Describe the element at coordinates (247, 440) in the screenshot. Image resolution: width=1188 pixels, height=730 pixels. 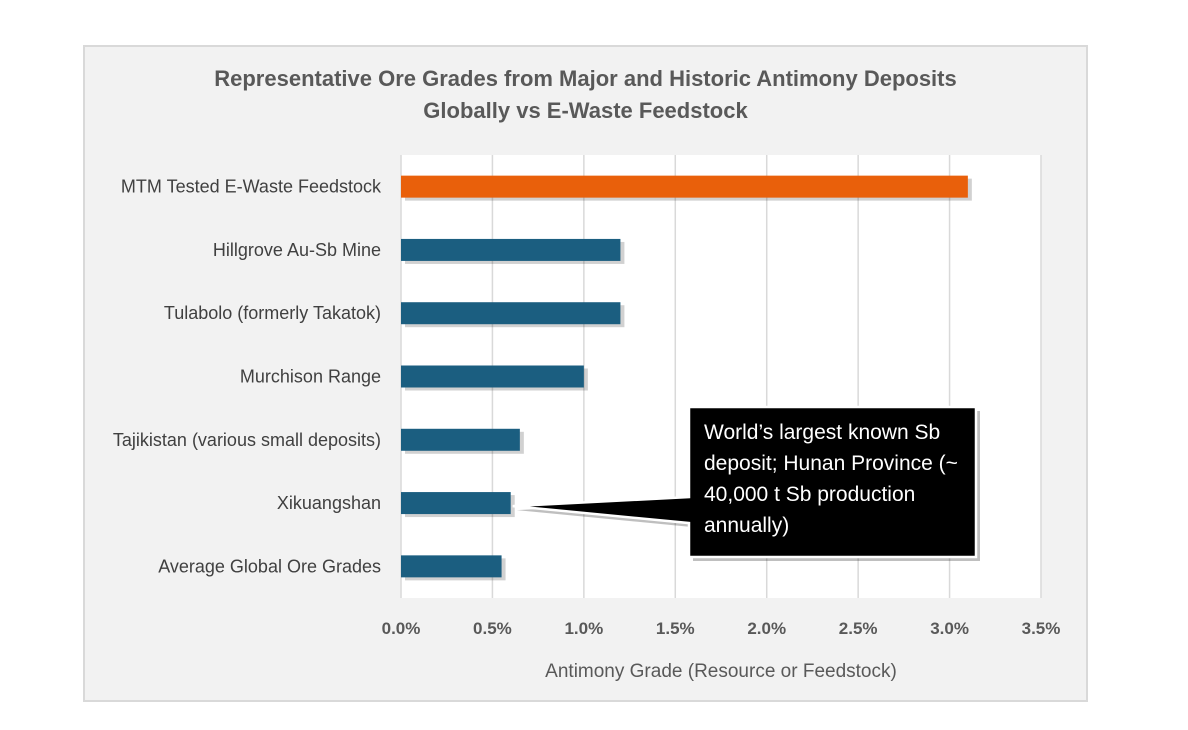
I see `category-label: Tajikistan (various small deposits)` at that location.